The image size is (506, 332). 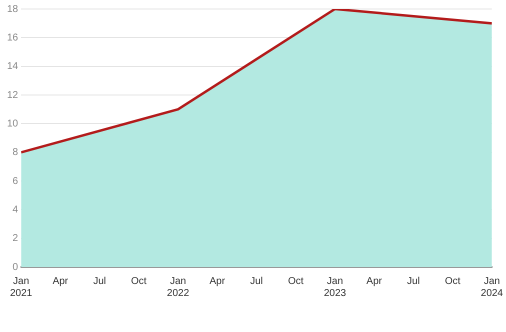 What do you see at coordinates (178, 287) in the screenshot?
I see `x-tick-label: Jan 2022` at bounding box center [178, 287].